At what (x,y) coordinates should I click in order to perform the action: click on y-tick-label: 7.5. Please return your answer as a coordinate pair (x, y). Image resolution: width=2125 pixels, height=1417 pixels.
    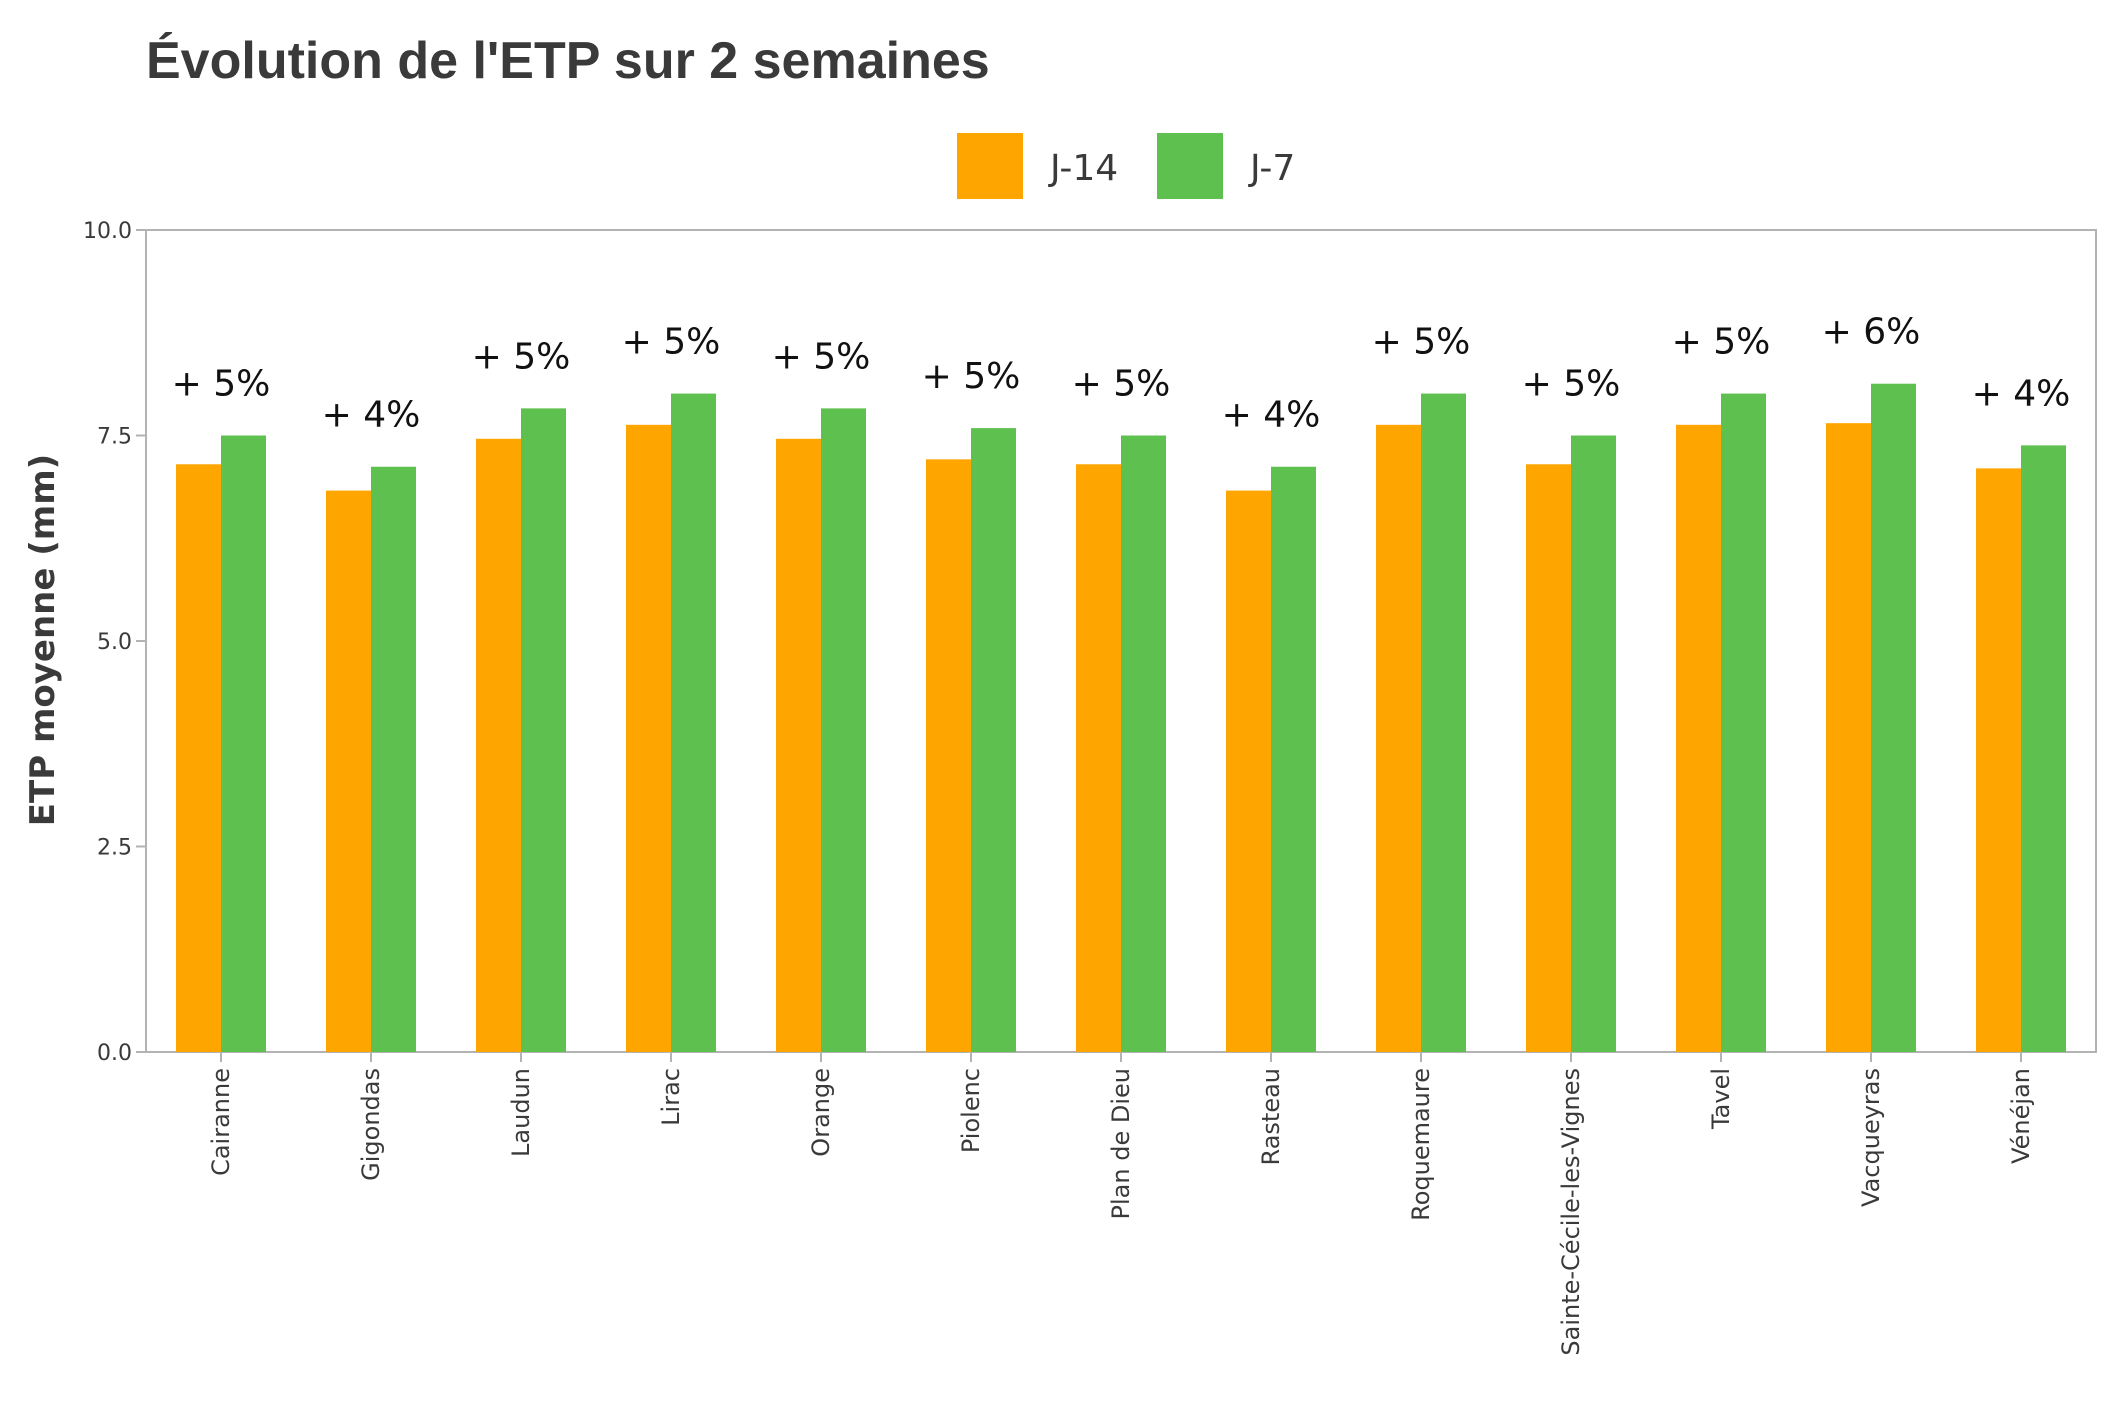
    Looking at the image, I should click on (114, 437).